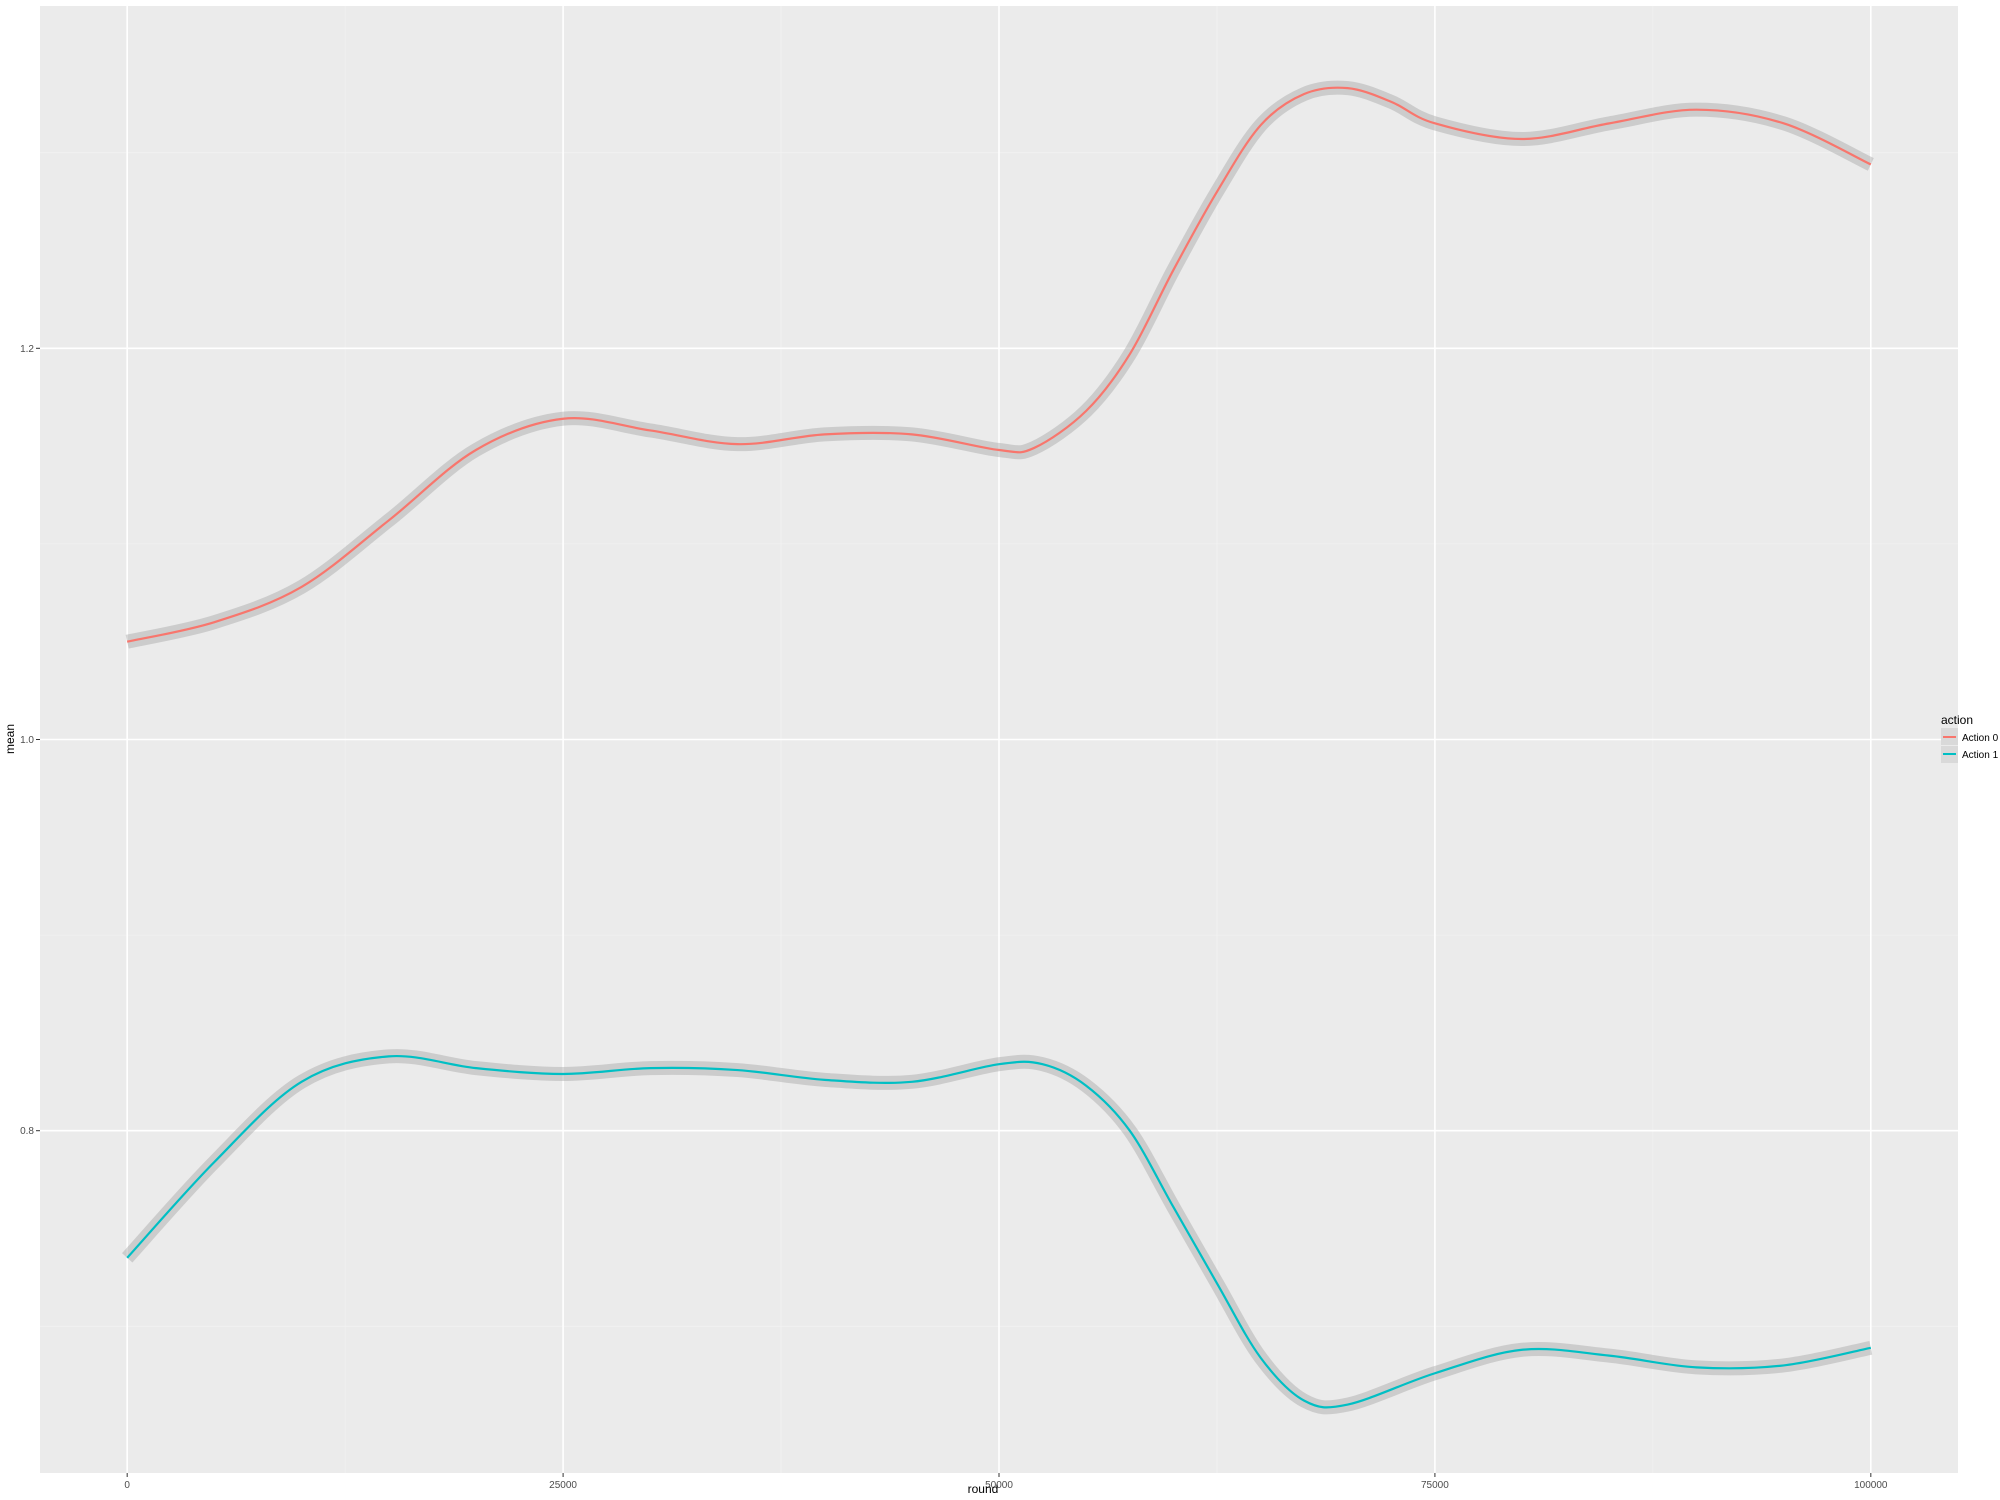 The height and width of the screenshot is (1500, 2000). What do you see at coordinates (27, 740) in the screenshot?
I see `y-tick-label: 1.0` at bounding box center [27, 740].